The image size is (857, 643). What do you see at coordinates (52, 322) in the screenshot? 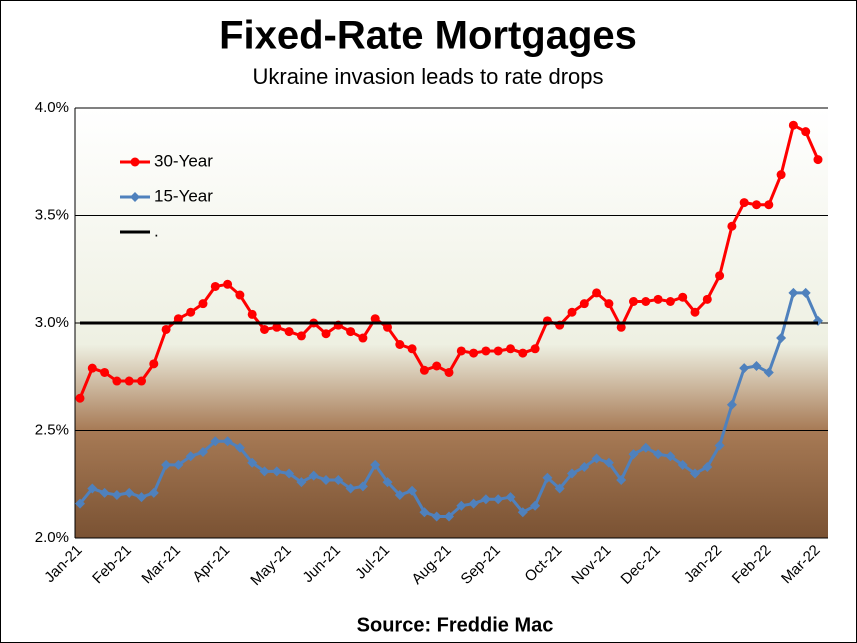
I see `y-tick-label: 3.0%` at bounding box center [52, 322].